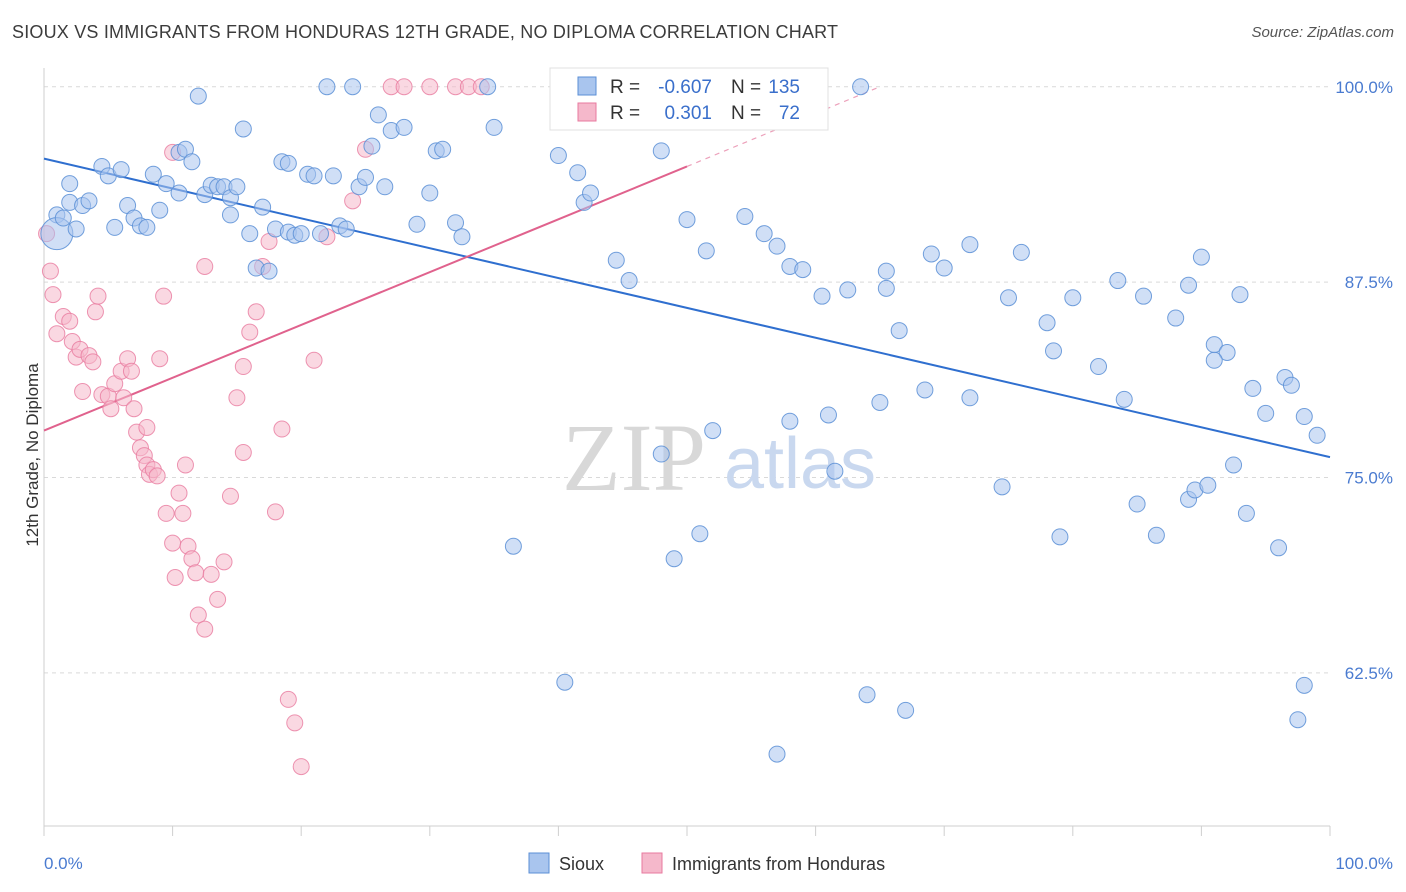 This screenshot has height=892, width=1406. Describe the element at coordinates (789, 113) in the screenshot. I see `legend-n-value-honduras: 72` at that location.